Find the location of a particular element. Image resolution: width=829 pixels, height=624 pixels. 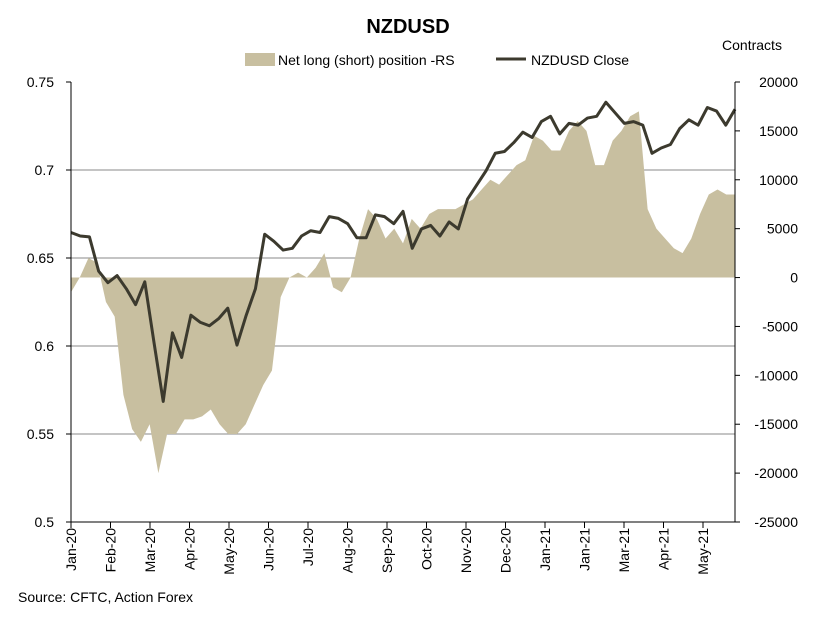

x-tick-label: Aug-20 is located at coordinates (348, 550).